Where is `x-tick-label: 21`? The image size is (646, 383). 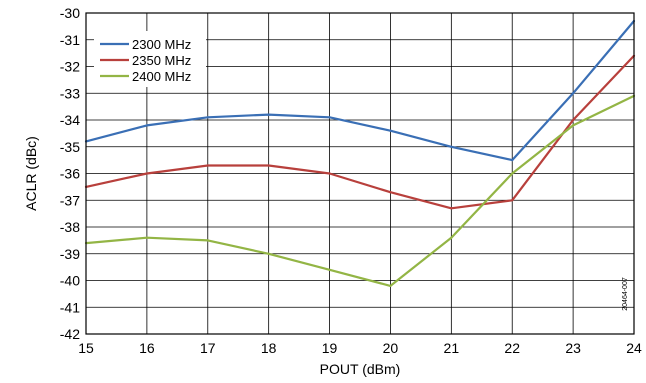
x-tick-label: 21 is located at coordinates (452, 348).